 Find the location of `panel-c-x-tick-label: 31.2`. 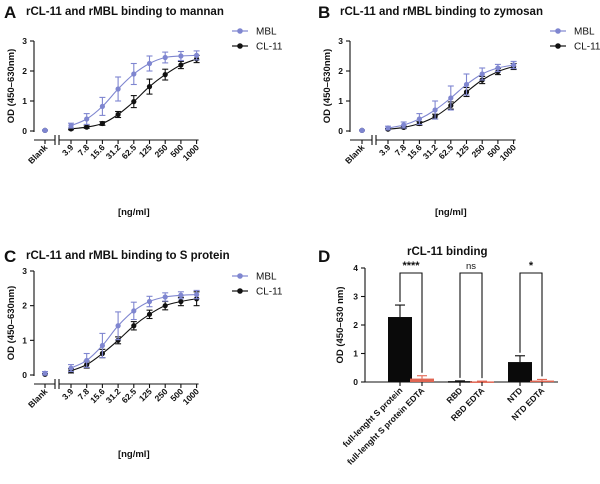

panel-c-x-tick-label: 31.2 is located at coordinates (113, 395).